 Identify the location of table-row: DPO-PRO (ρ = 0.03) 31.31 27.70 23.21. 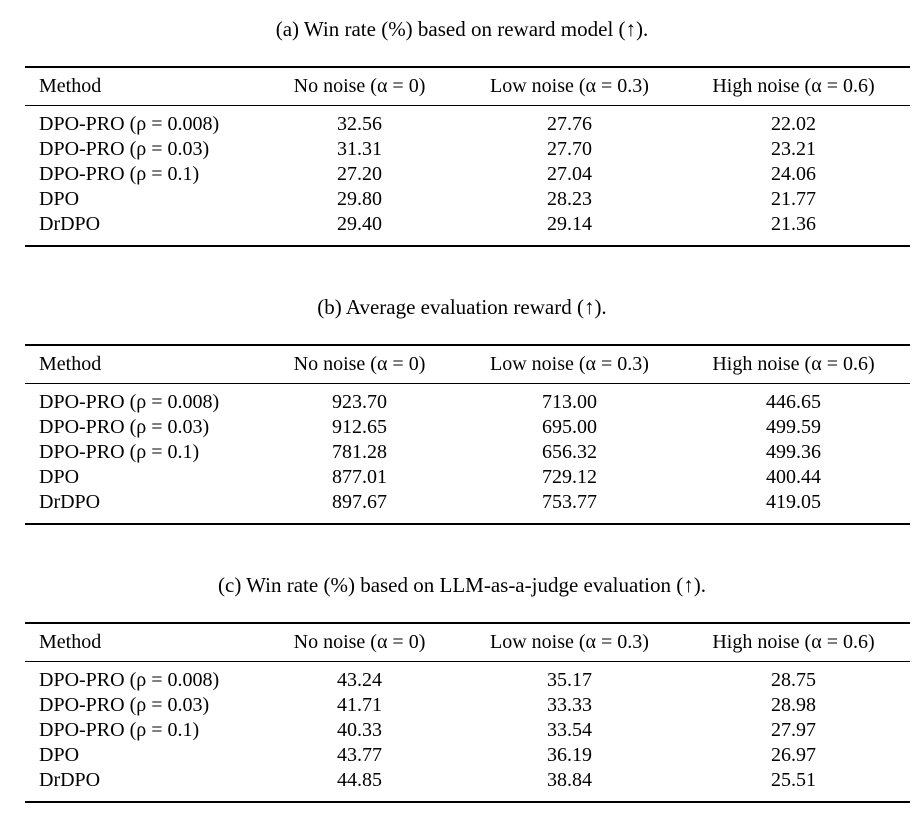
(467, 149).